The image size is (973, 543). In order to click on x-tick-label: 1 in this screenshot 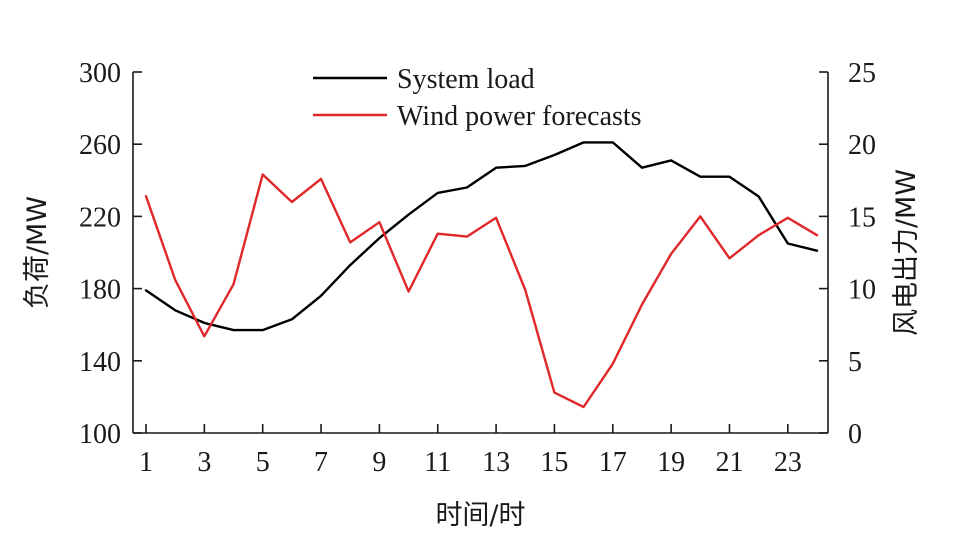, I will do `click(146, 462)`.